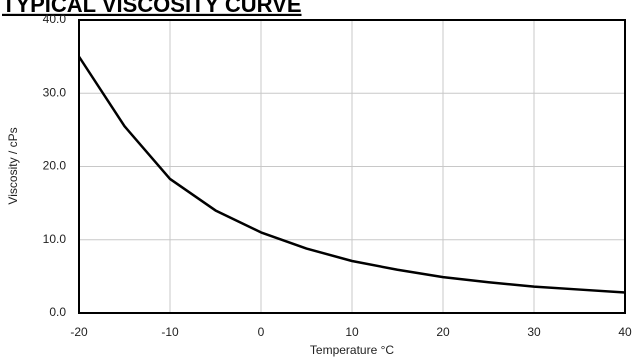  Describe the element at coordinates (55, 92) in the screenshot. I see `y-tick-label: 30.0` at that location.